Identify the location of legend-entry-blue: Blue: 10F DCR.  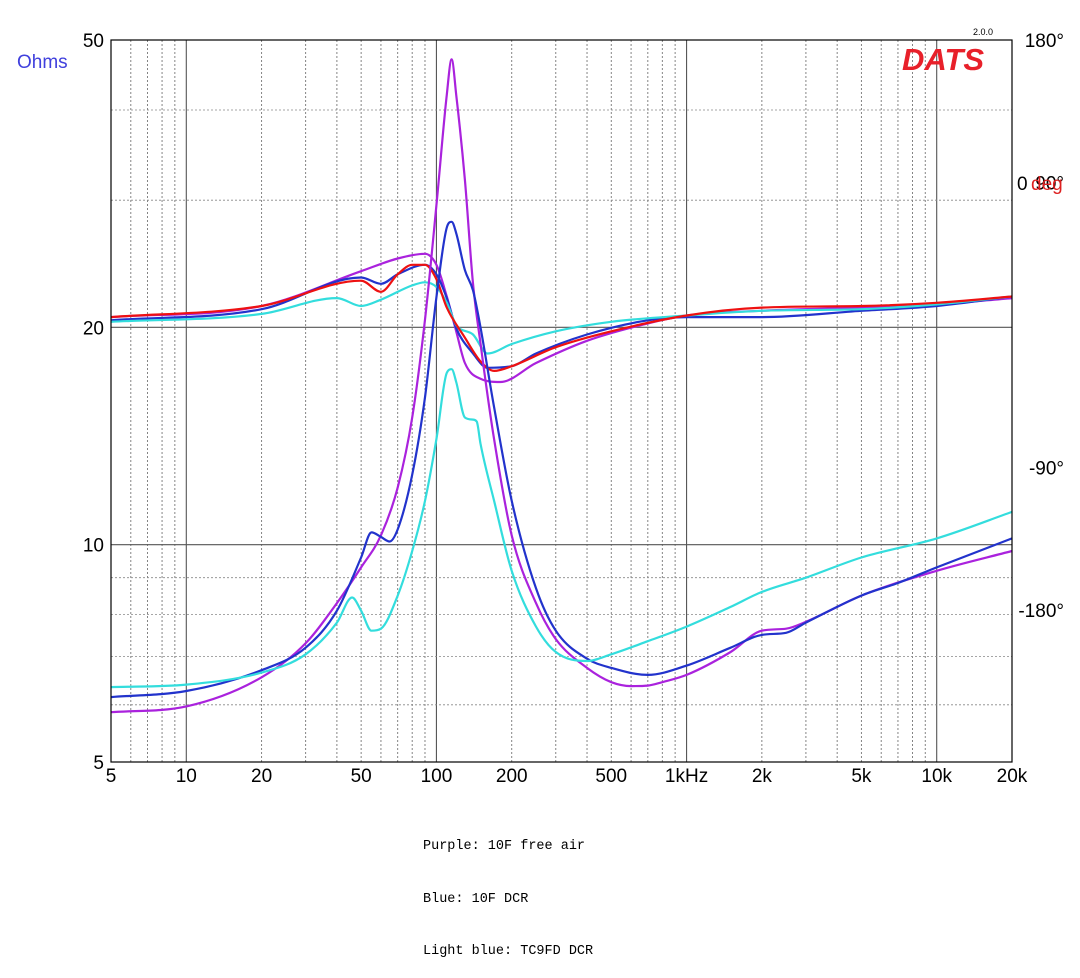
(476, 899).